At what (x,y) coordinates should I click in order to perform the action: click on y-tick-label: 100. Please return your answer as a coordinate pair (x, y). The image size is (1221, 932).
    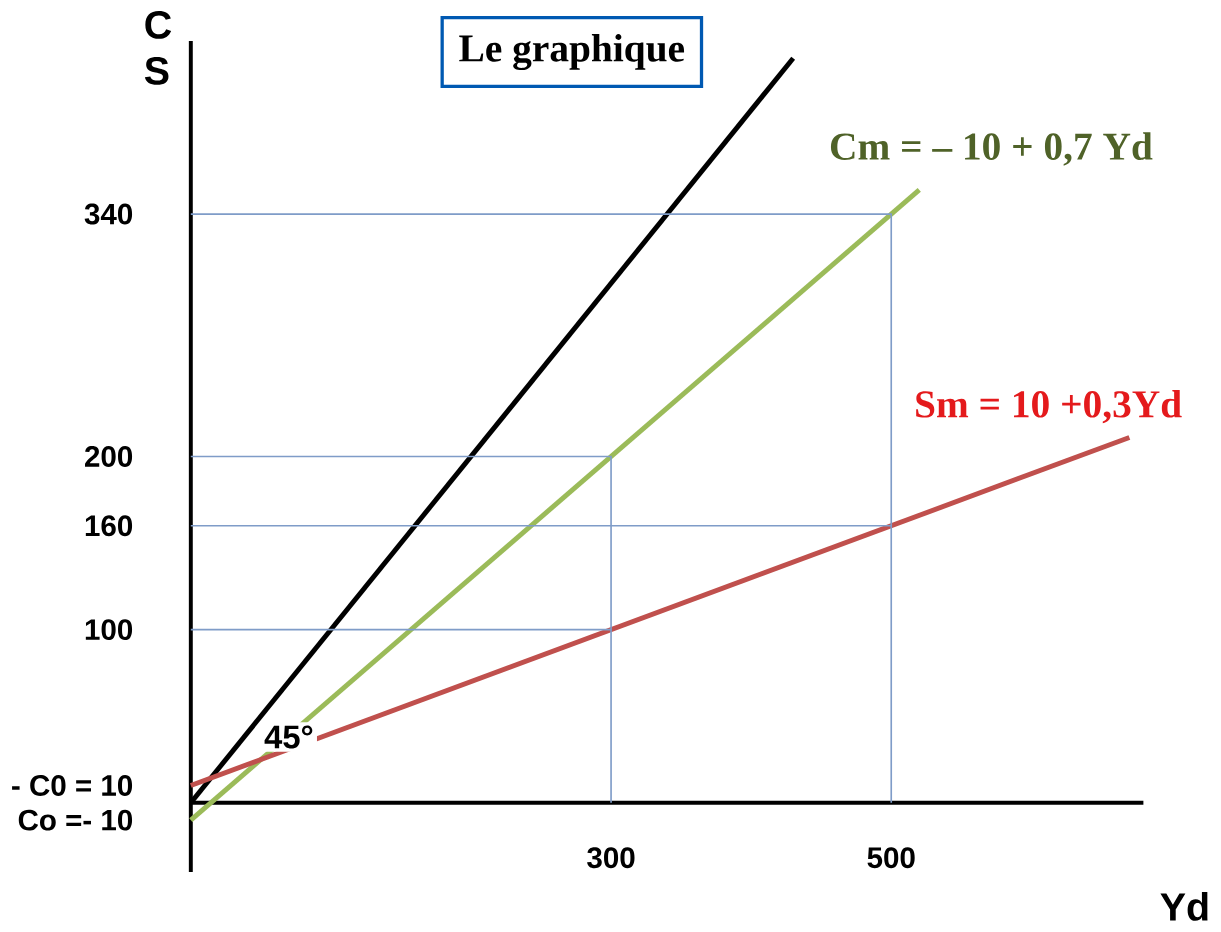
    Looking at the image, I should click on (109, 630).